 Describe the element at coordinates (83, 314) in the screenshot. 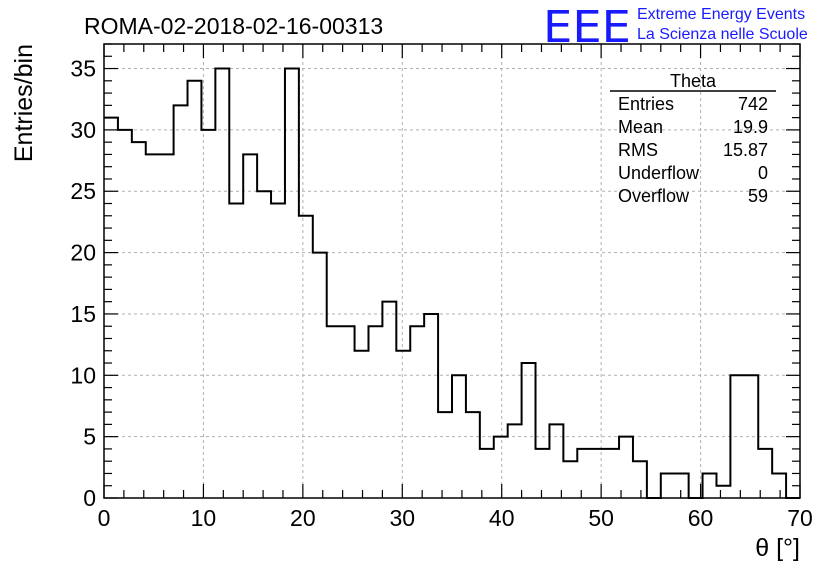

I see `y-tick-label: 15` at that location.